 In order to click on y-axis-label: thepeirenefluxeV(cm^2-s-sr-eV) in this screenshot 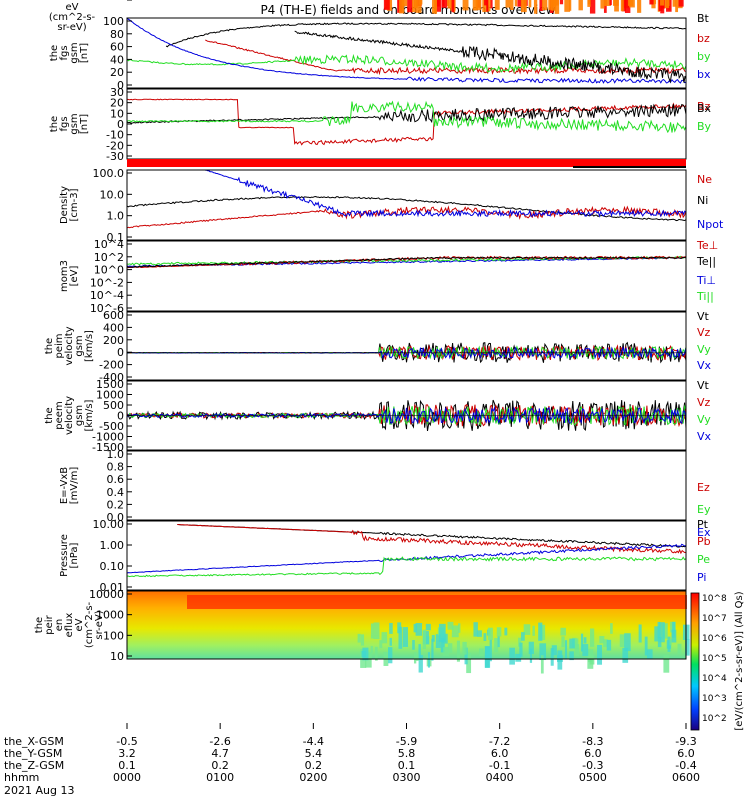, I will do `click(69, 624)`.